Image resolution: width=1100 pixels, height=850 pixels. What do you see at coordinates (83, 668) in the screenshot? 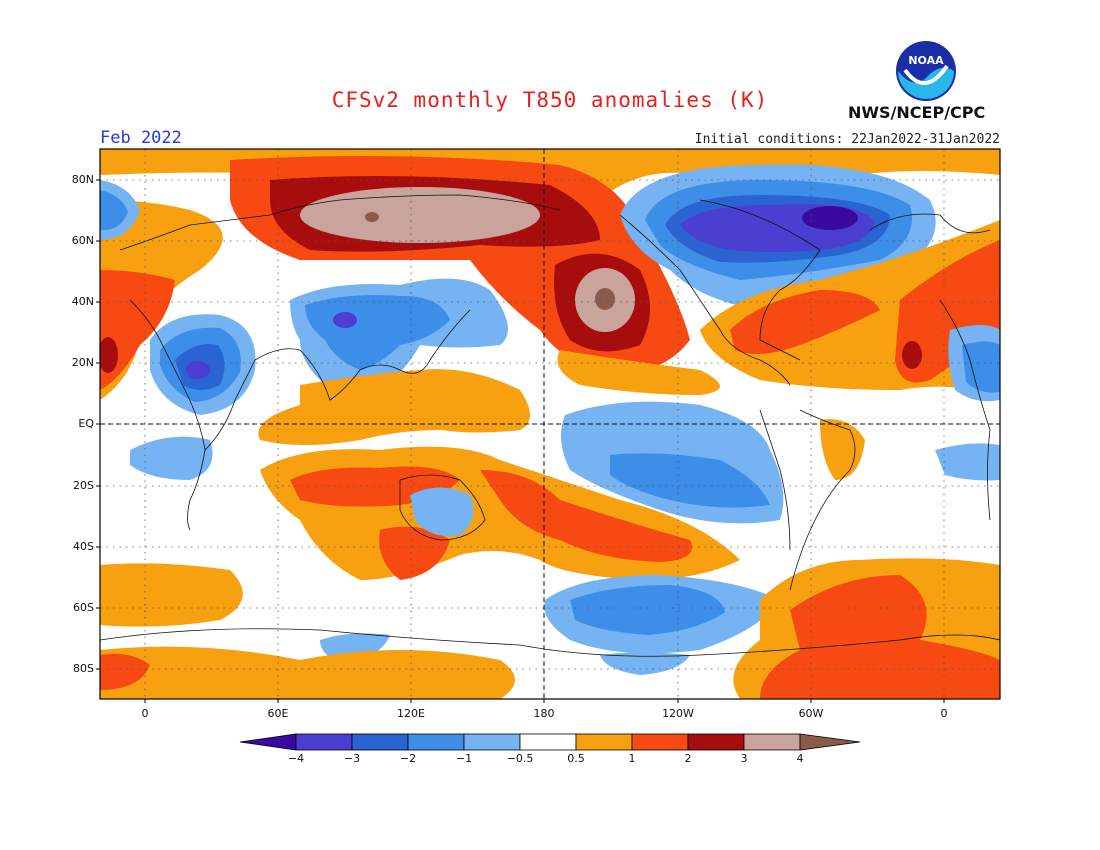
I see `lat-label: 80S` at bounding box center [83, 668].